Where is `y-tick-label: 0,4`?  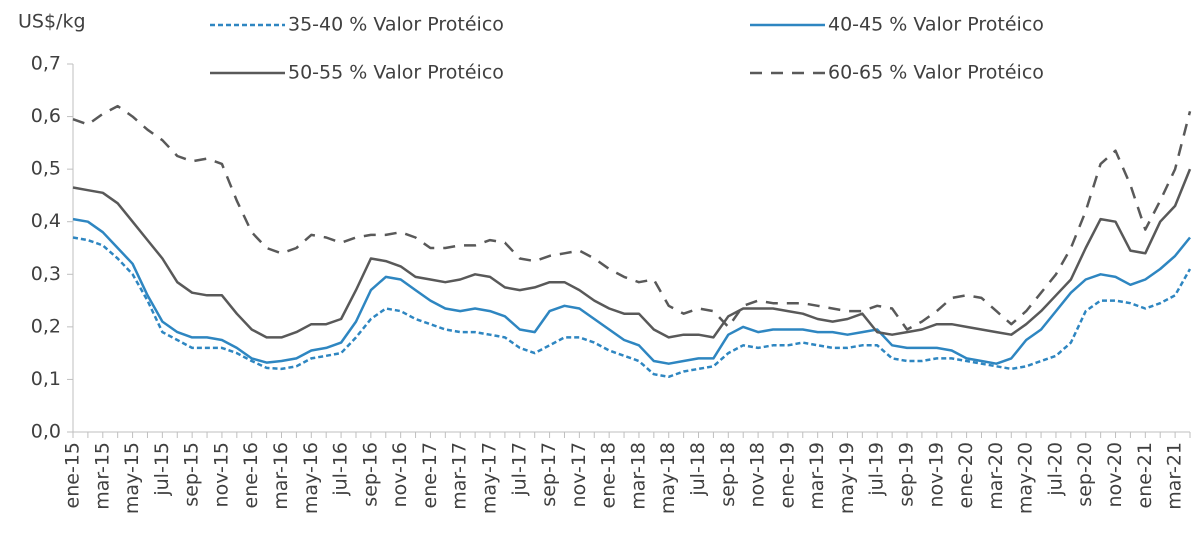
y-tick-label: 0,4 is located at coordinates (46, 221).